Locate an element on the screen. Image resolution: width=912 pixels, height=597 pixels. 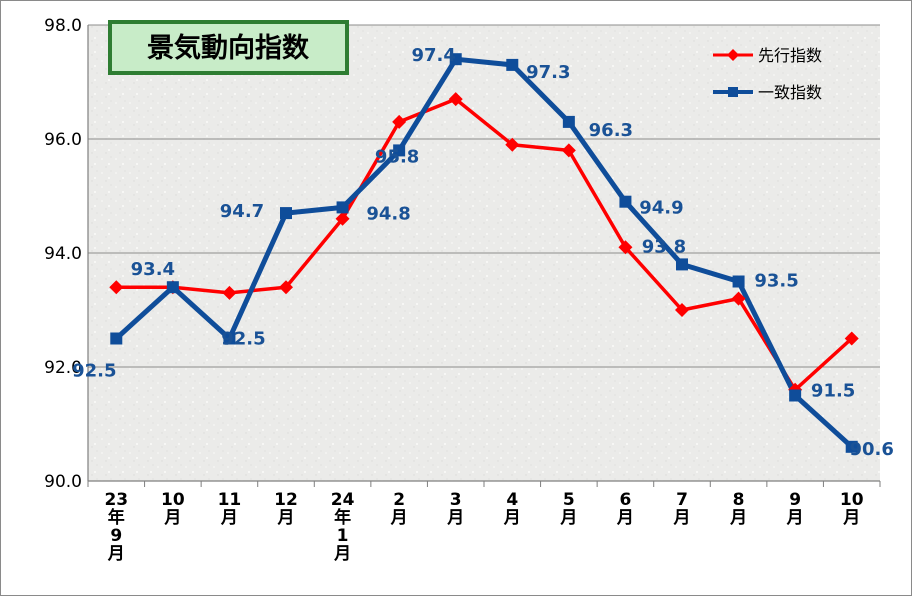
chart-title: 景気動向指数 is located at coordinates (228, 48).